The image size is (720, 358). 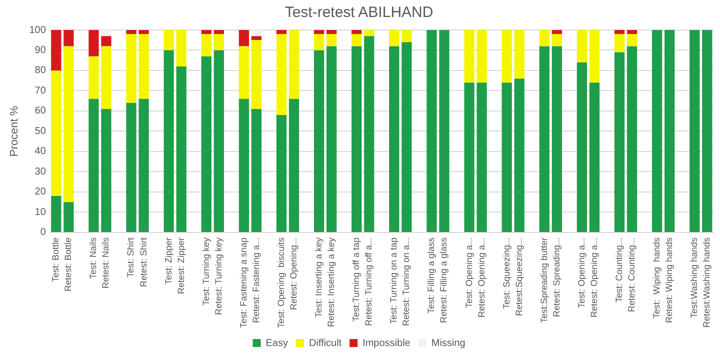 What do you see at coordinates (105, 262) in the screenshot?
I see `x-tick-label: Retest: Nails` at bounding box center [105, 262].